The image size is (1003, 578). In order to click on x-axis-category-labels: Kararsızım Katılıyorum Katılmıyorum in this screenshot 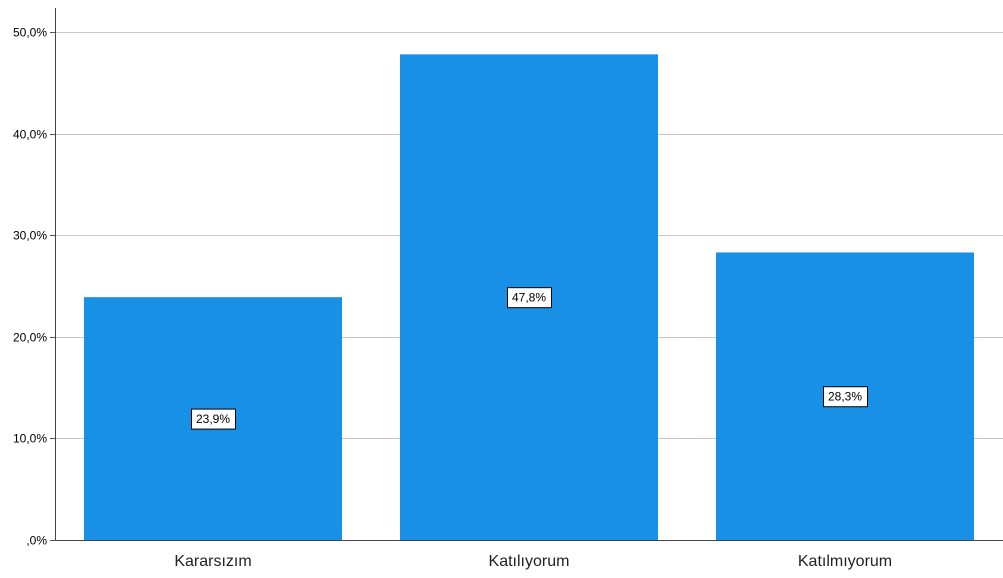, I will do `click(533, 561)`.